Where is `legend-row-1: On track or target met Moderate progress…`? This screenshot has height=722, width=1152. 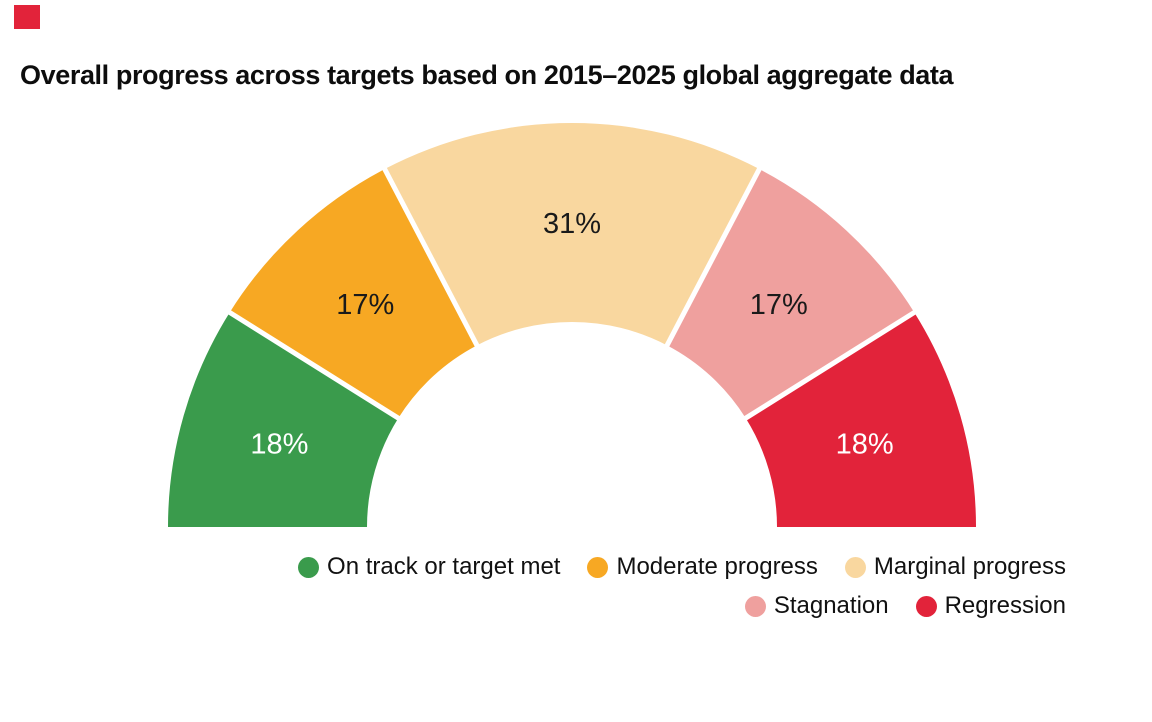 legend-row-1: On track or target met Moderate progress… is located at coordinates (682, 567).